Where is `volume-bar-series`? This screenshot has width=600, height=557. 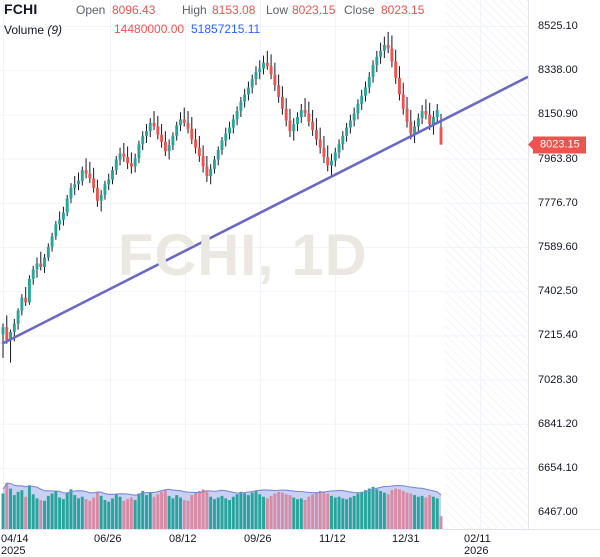 volume-bar-series is located at coordinates (222, 505).